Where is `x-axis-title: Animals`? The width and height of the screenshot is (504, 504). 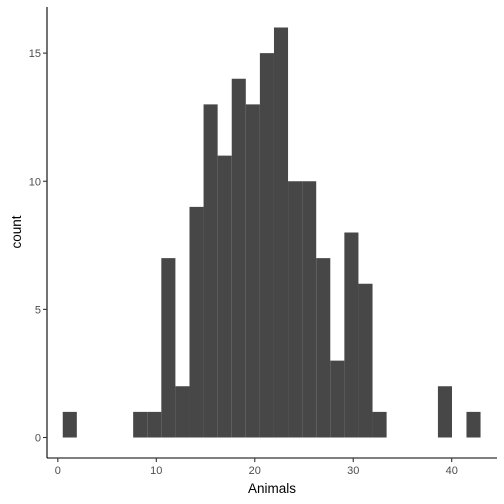 x-axis-title: Animals is located at coordinates (272, 488).